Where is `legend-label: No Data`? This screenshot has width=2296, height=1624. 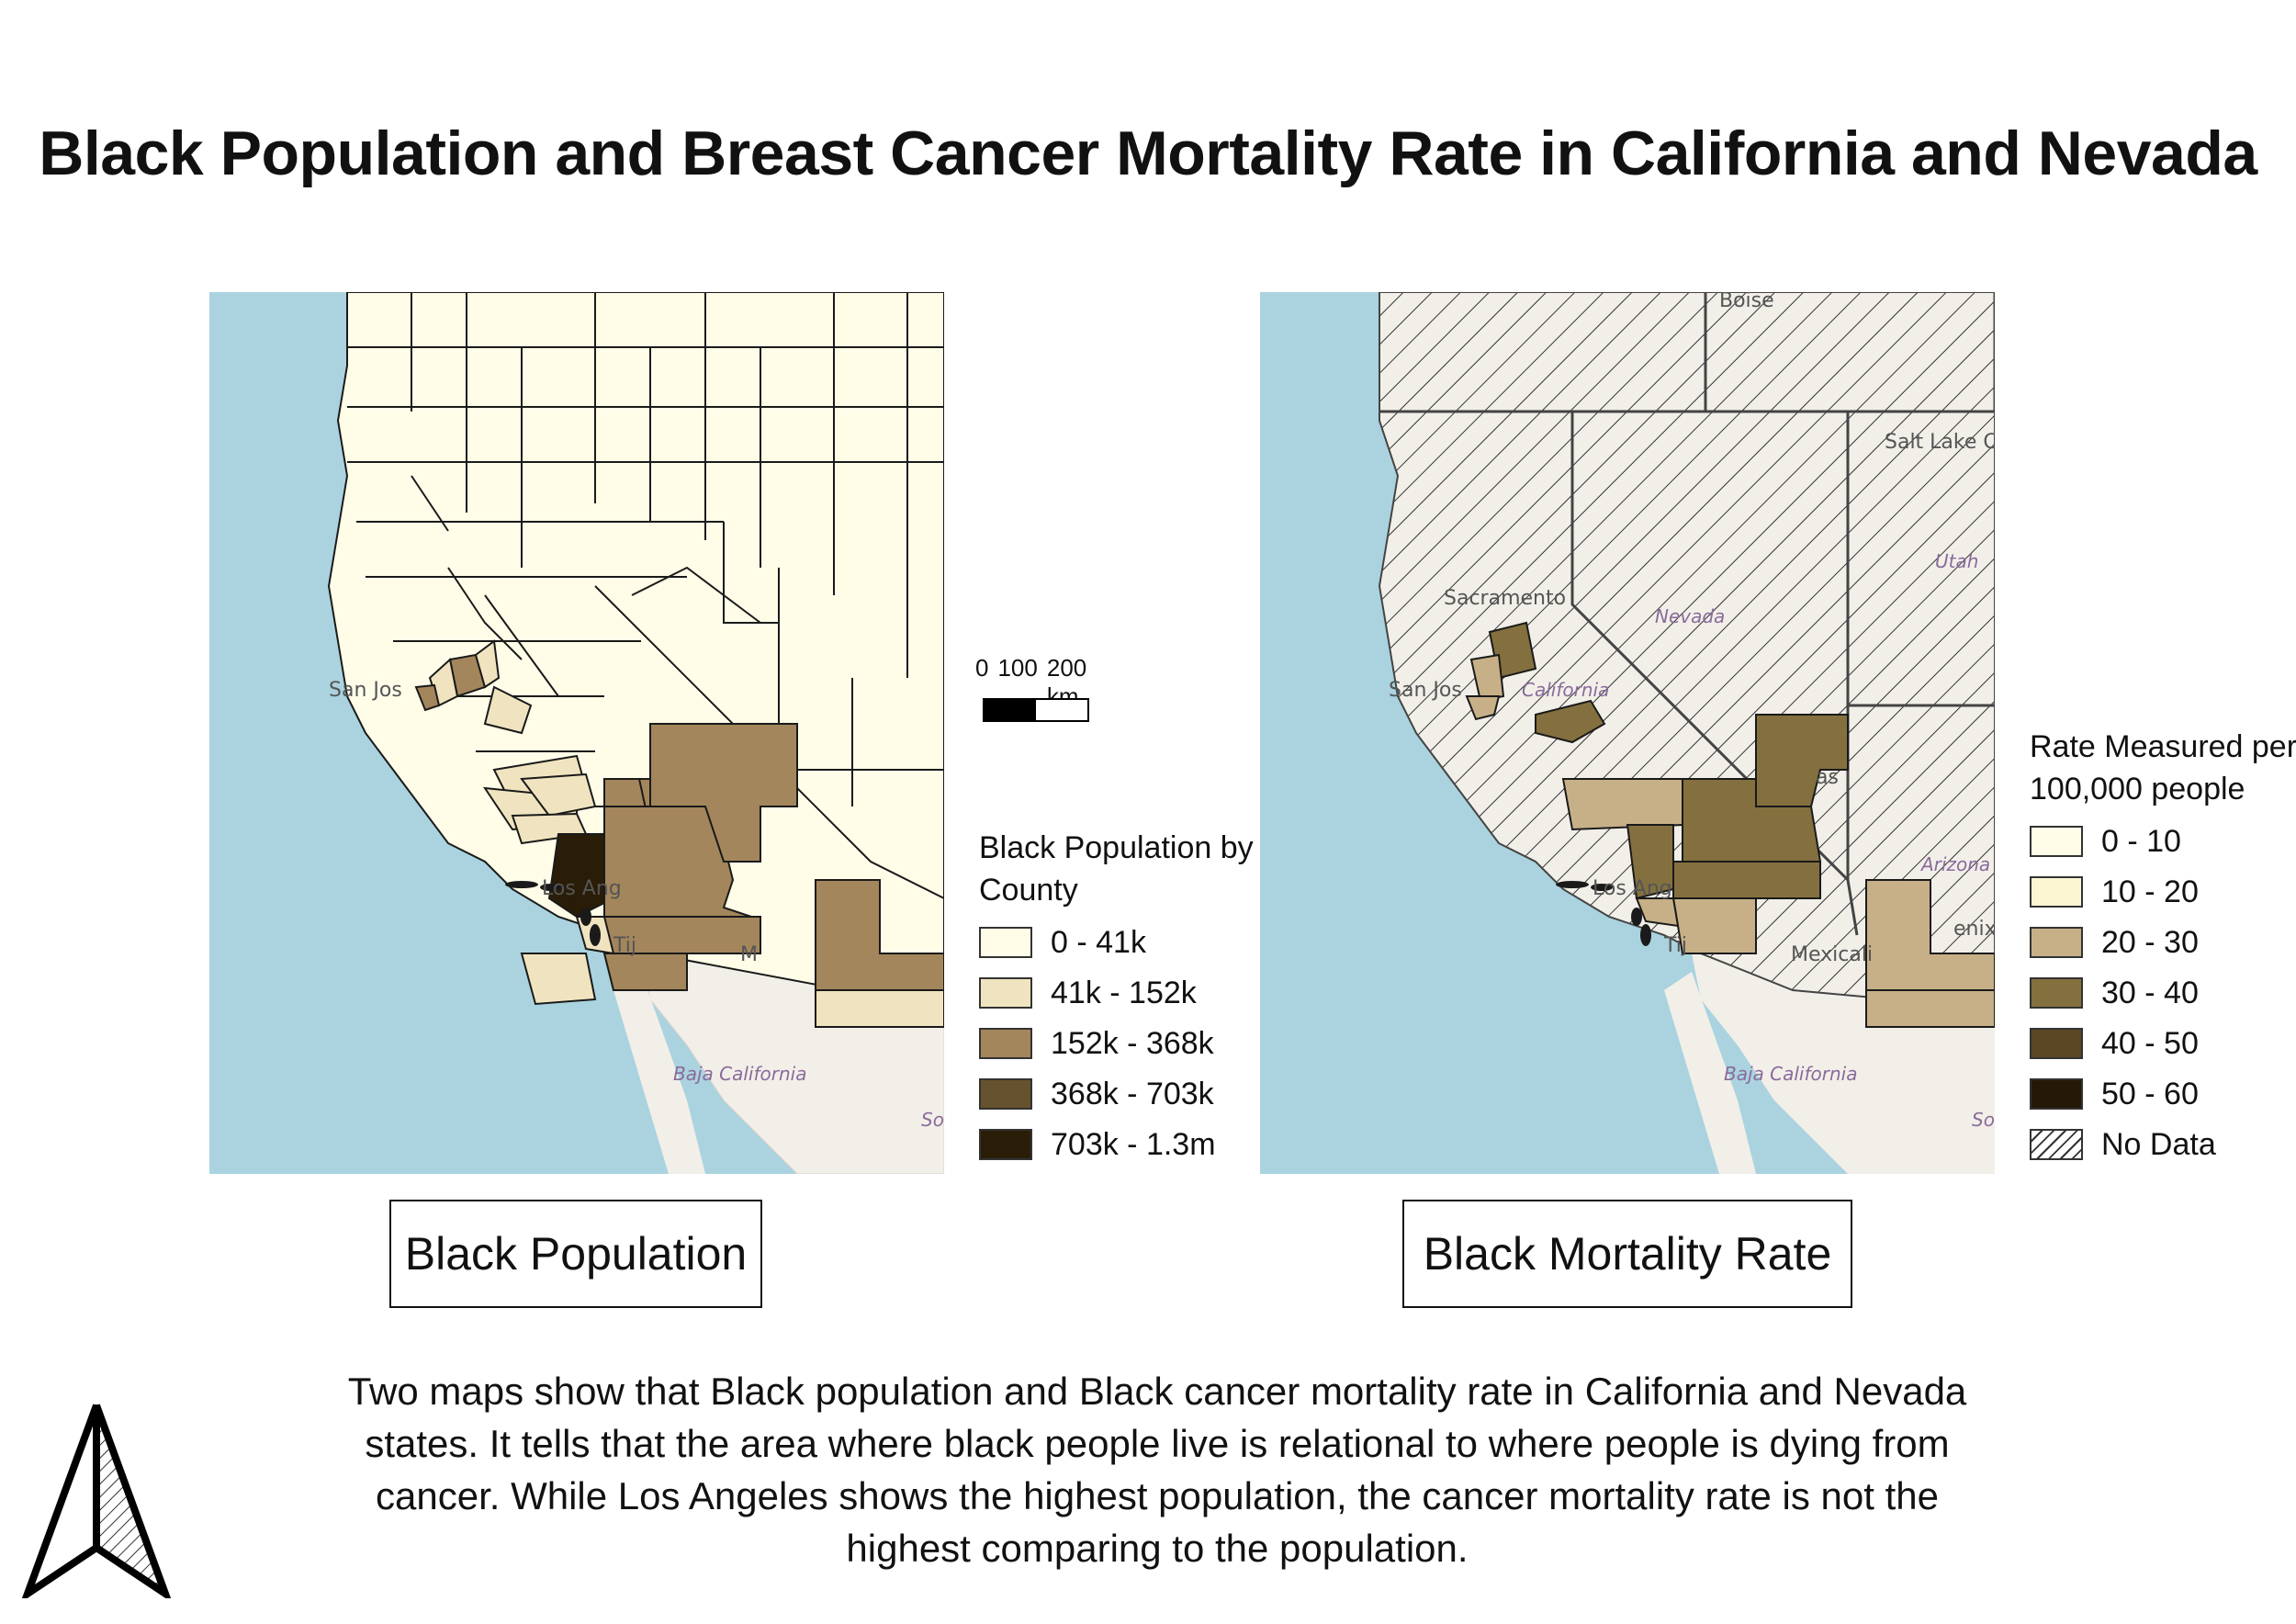
legend-label: No Data is located at coordinates (2159, 1144).